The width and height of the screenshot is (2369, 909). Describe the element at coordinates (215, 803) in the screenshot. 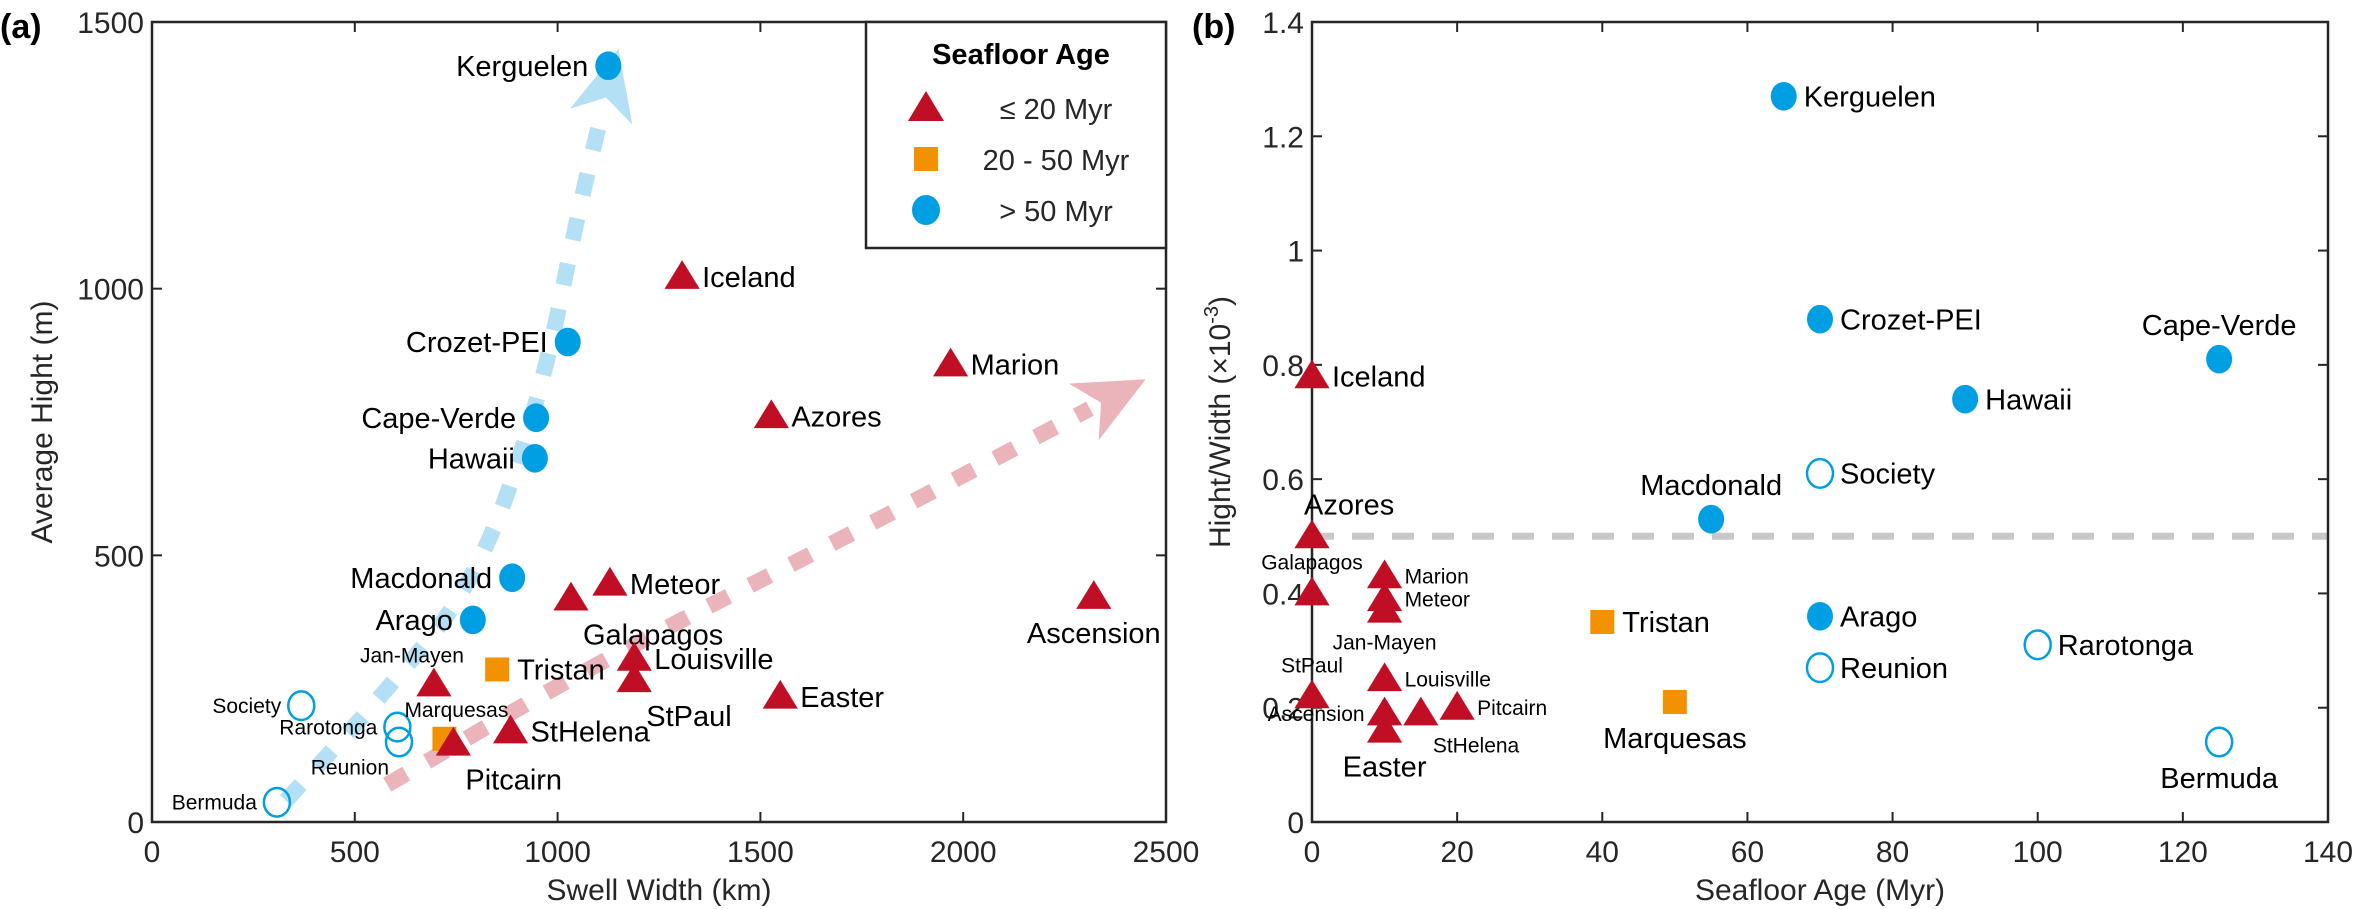

I see `point-label-bermuda: Bermuda` at that location.